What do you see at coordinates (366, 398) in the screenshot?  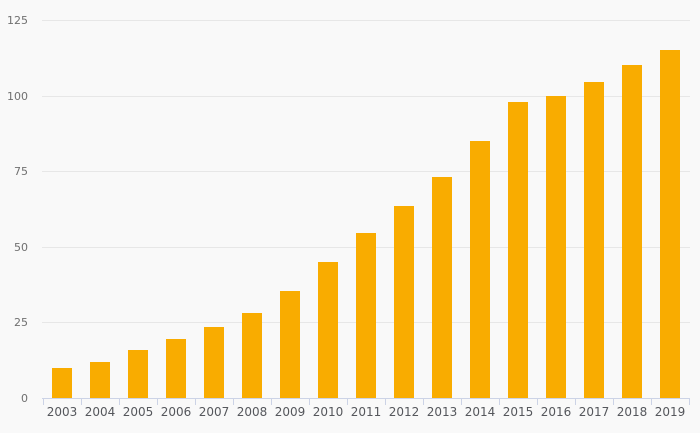 I see `x-axis-line` at bounding box center [366, 398].